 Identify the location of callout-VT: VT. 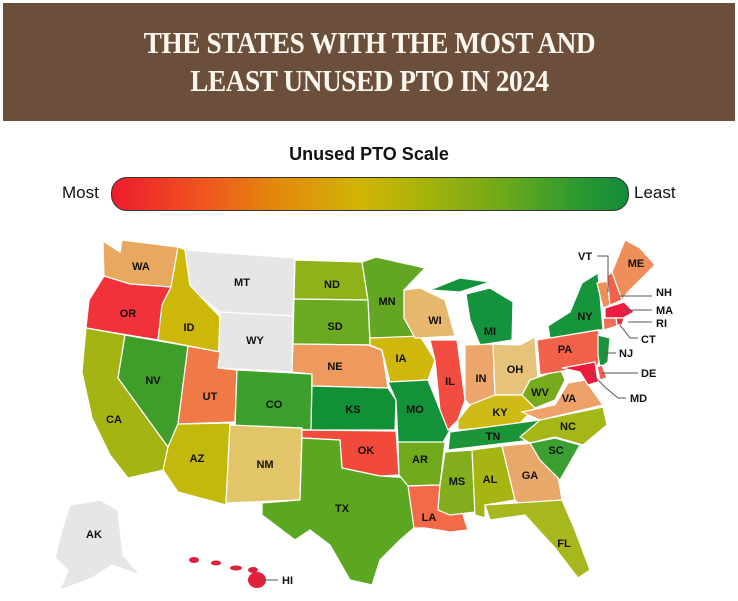
(585, 257).